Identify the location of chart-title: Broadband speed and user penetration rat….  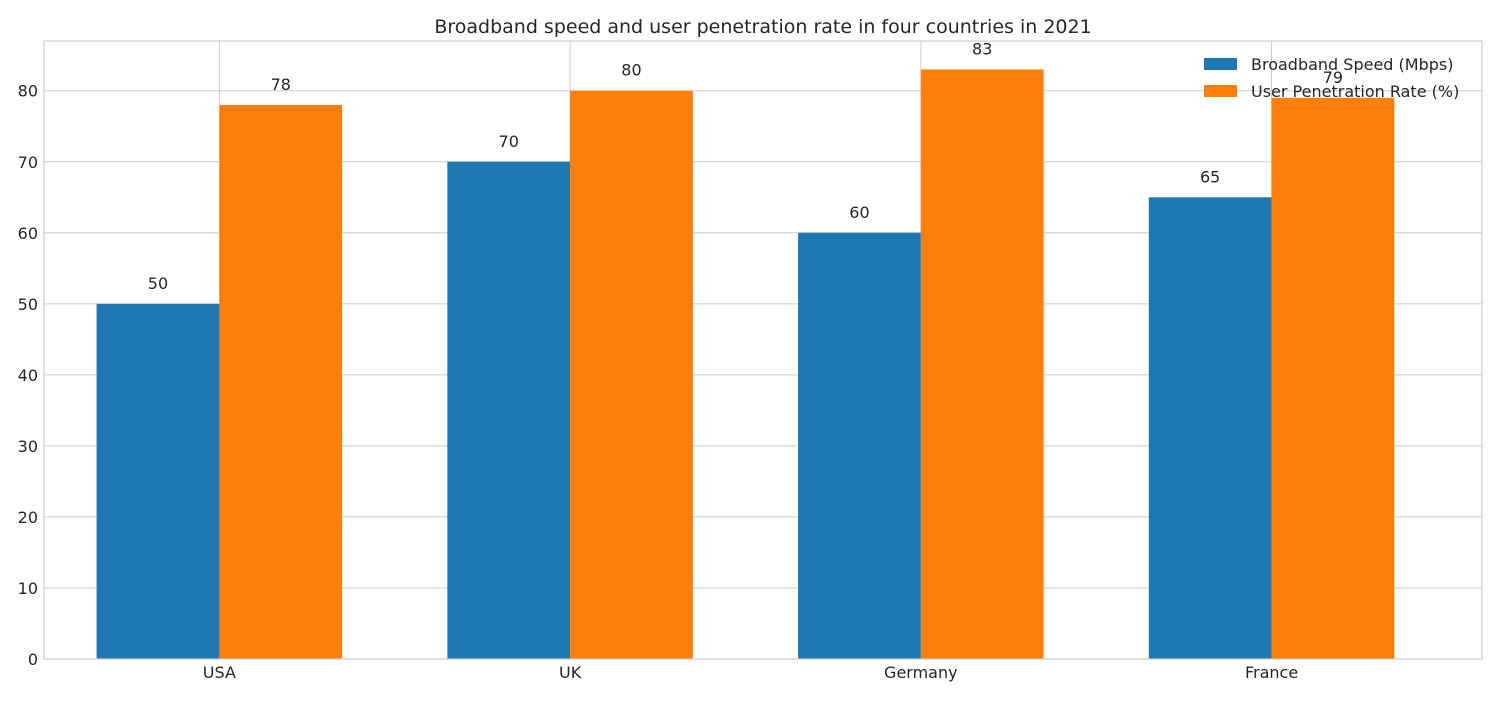
(762, 27).